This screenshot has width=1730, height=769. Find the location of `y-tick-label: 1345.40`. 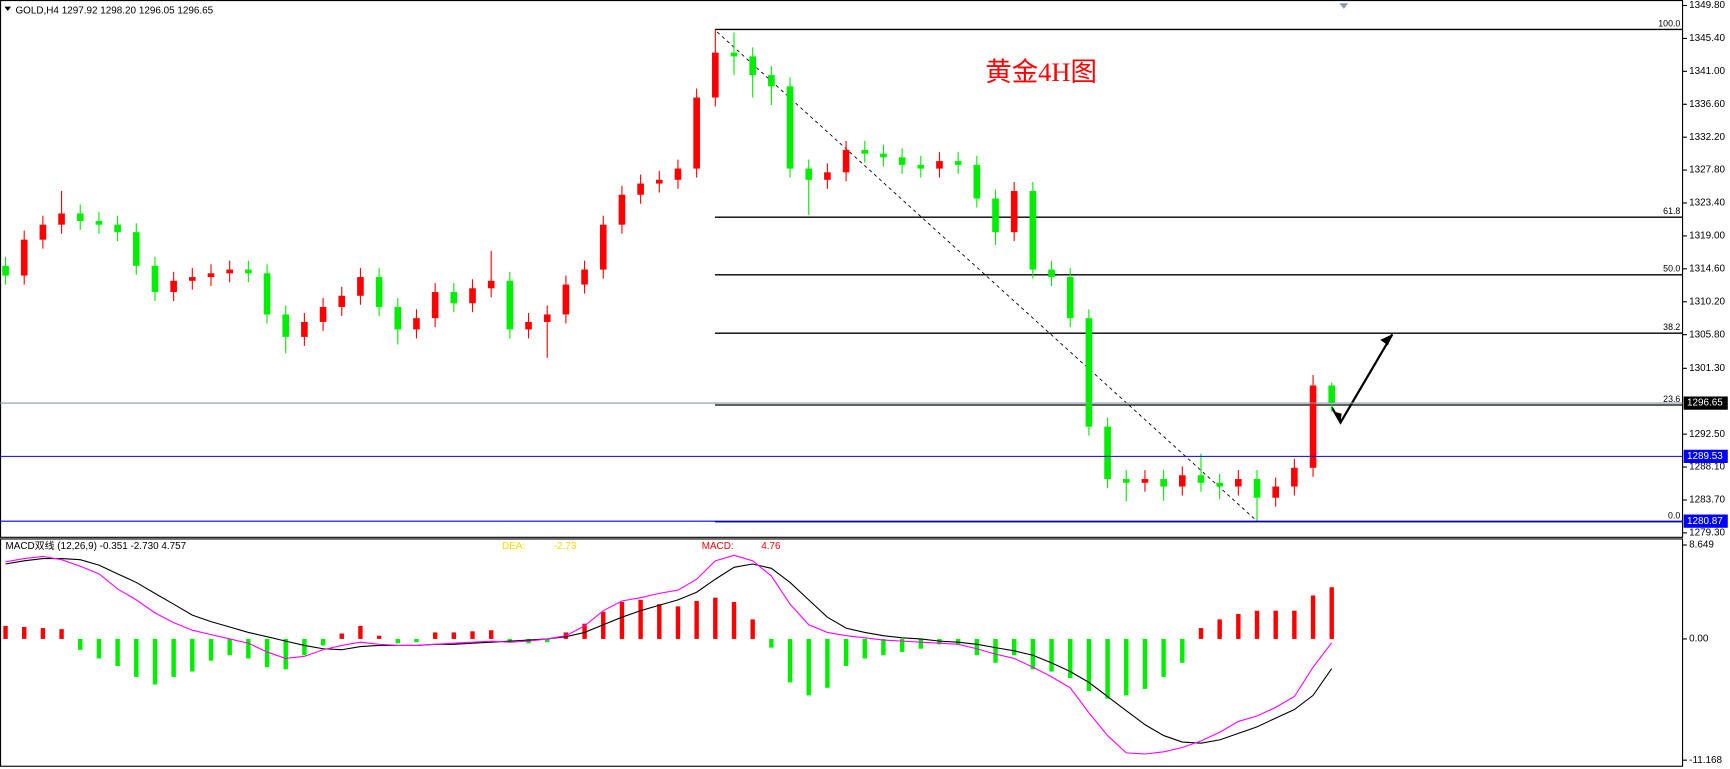

y-tick-label: 1345.40 is located at coordinates (1707, 38).